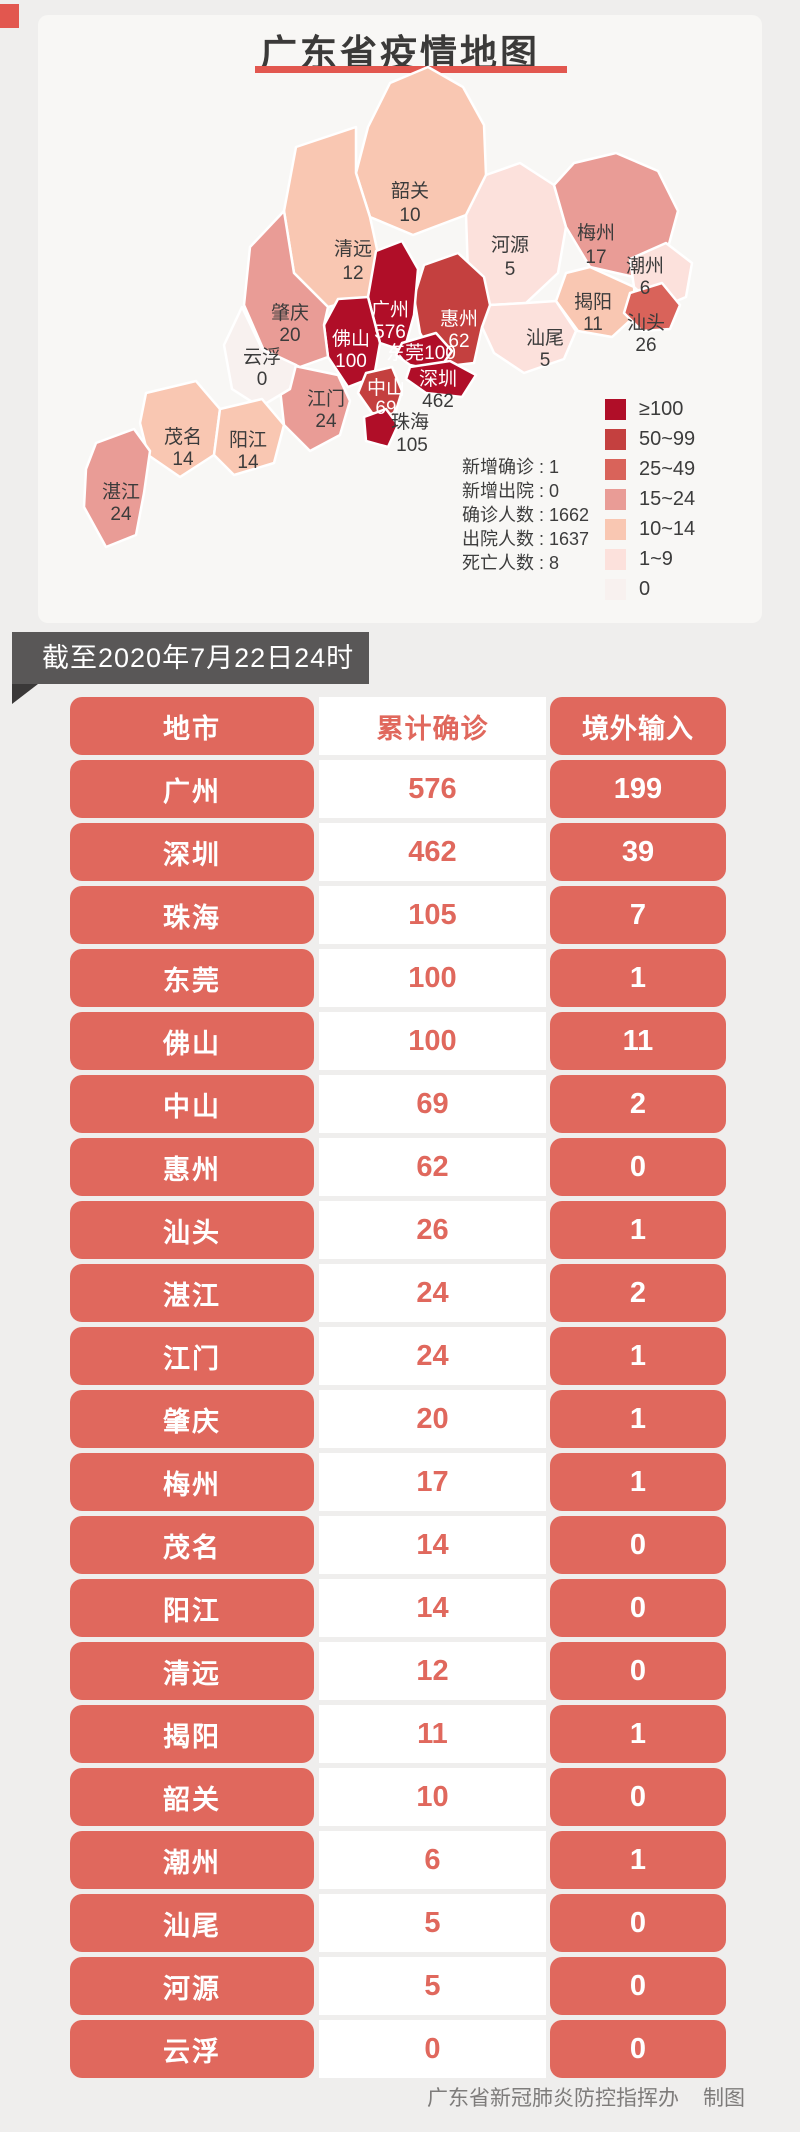 This screenshot has height=2132, width=800. What do you see at coordinates (438, 401) in the screenshot?
I see `map-value-shenzhen: 462` at bounding box center [438, 401].